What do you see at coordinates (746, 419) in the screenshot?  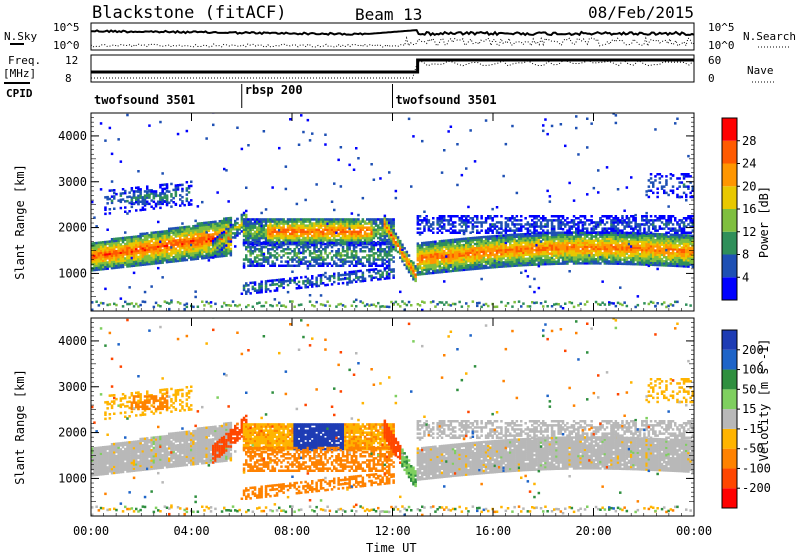 I see `velocity-colorbar: 200 100 50 15 -15 -50 -100 -200` at bounding box center [746, 419].